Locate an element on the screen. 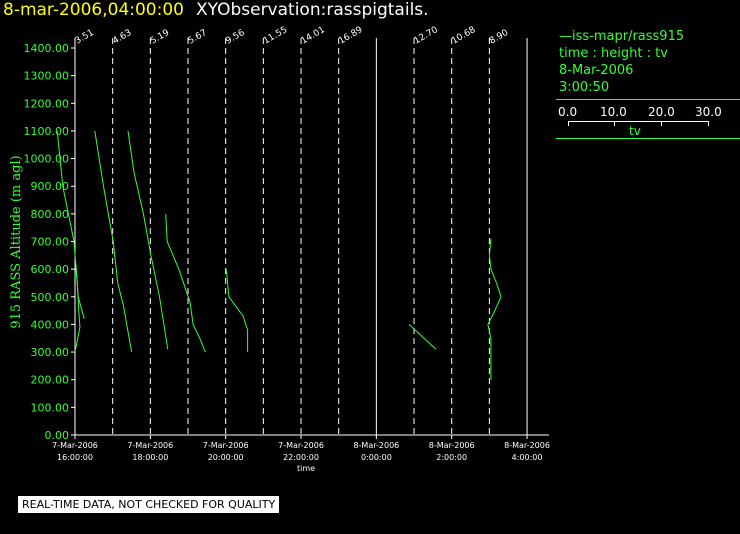  legend-series-name: —iss-mapr/rass915 is located at coordinates (622, 36).